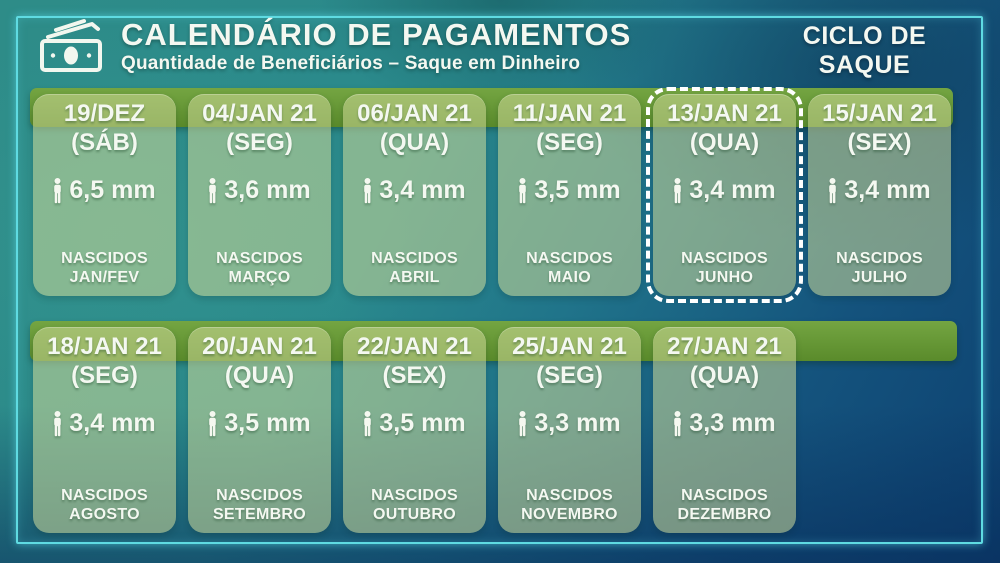  Describe the element at coordinates (104, 268) in the screenshot. I see `card-birth-group: NASCIDOS JAN/FEV` at that location.